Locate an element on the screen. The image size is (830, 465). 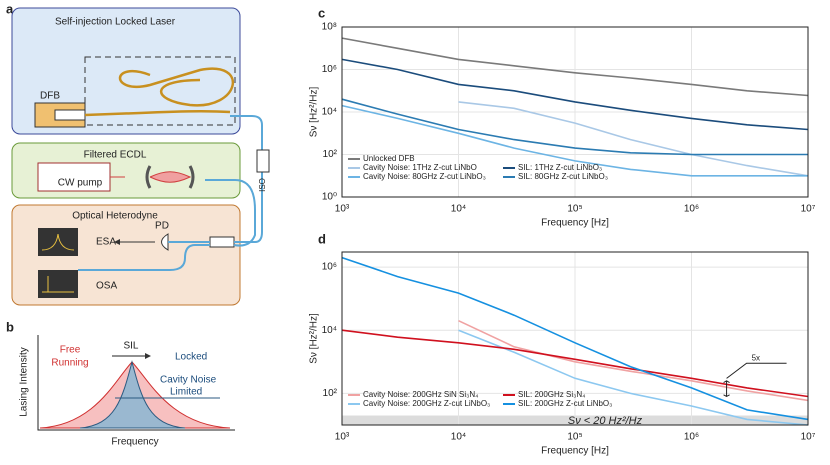
isolator is located at coordinates (263, 161).